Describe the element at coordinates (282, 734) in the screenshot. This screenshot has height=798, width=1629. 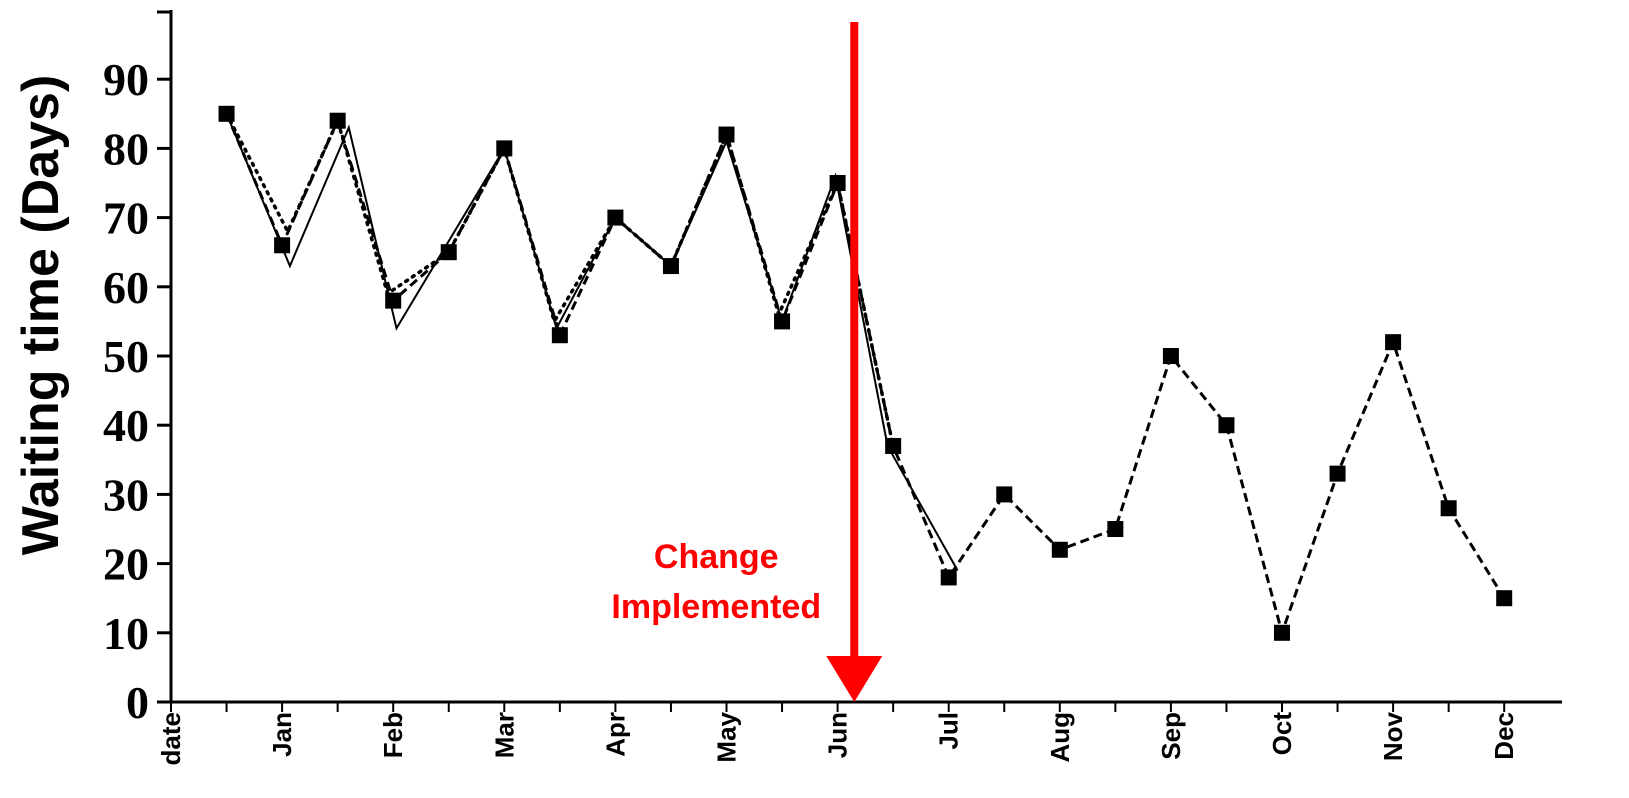
I see `x-tick-label: Jan` at that location.